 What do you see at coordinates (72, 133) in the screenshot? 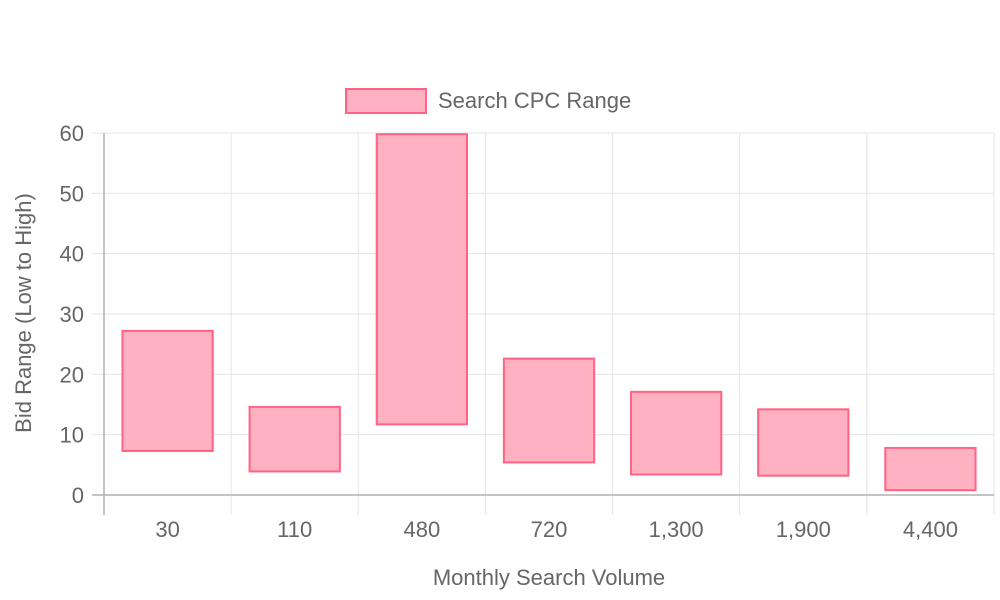
I see `y-tick-label: 60` at bounding box center [72, 133].